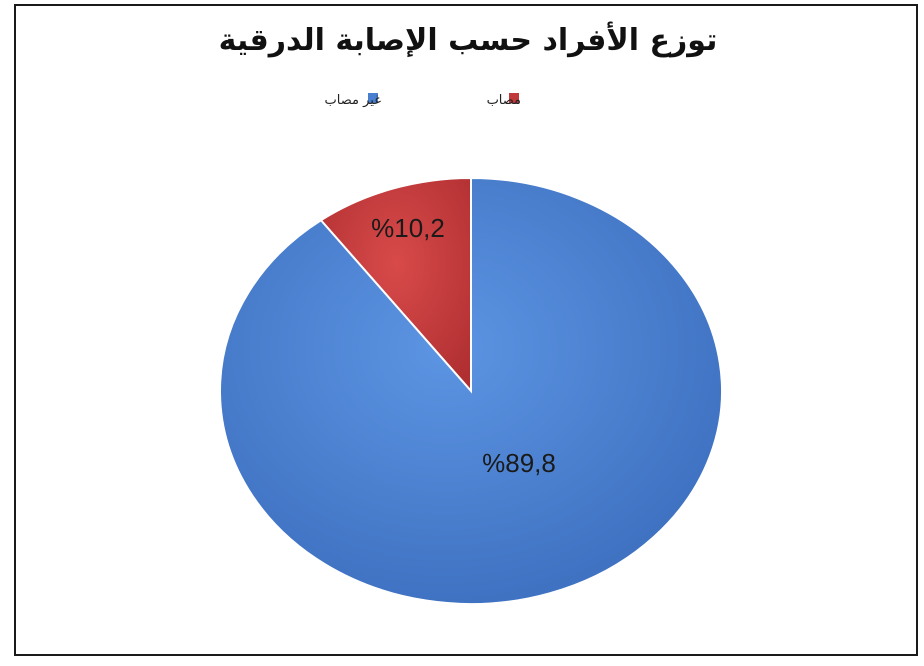 The image size is (924, 666). I want to click on legend-swatch-red, so click(514, 98).